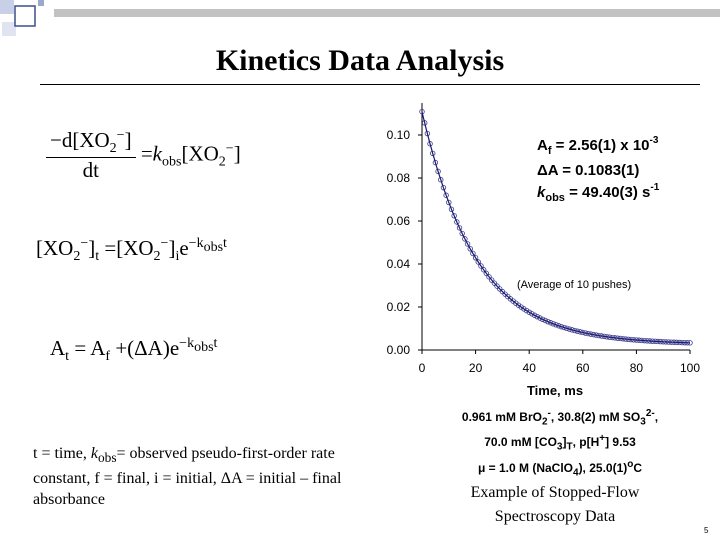 The height and width of the screenshot is (540, 720). What do you see at coordinates (690, 368) in the screenshot?
I see `x-tick-label: 100` at bounding box center [690, 368].